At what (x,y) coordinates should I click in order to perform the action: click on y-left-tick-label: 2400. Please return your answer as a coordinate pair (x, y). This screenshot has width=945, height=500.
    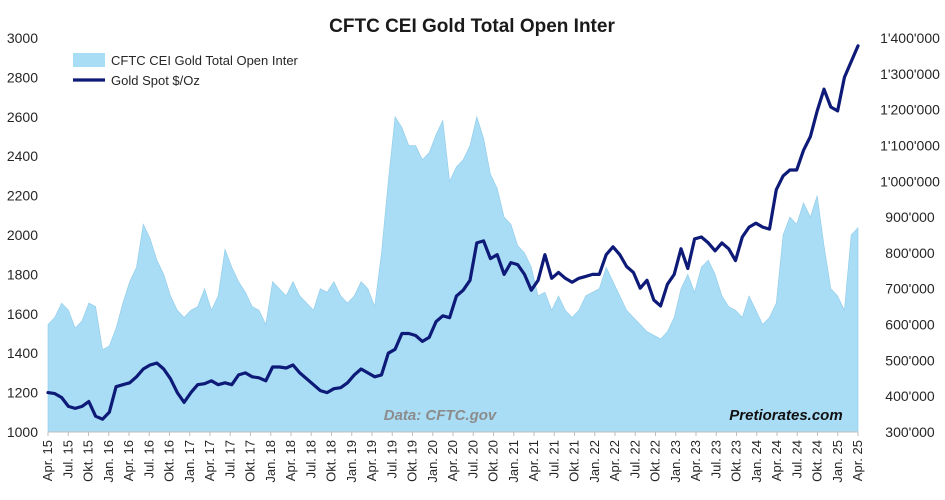
    Looking at the image, I should click on (22, 156).